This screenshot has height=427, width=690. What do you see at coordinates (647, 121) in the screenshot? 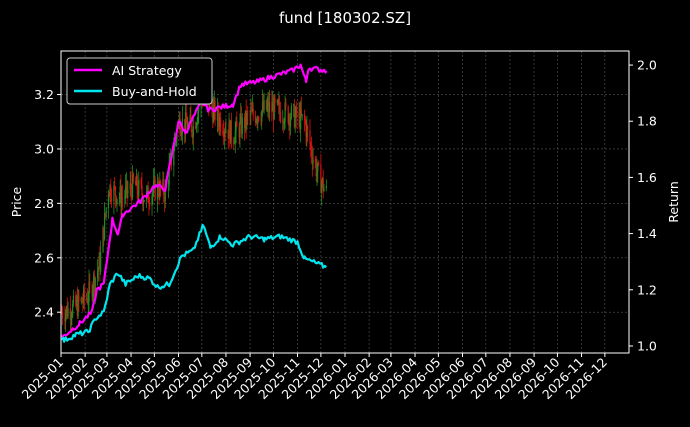
I see `y-right-tick-label: 1.8` at bounding box center [647, 121].